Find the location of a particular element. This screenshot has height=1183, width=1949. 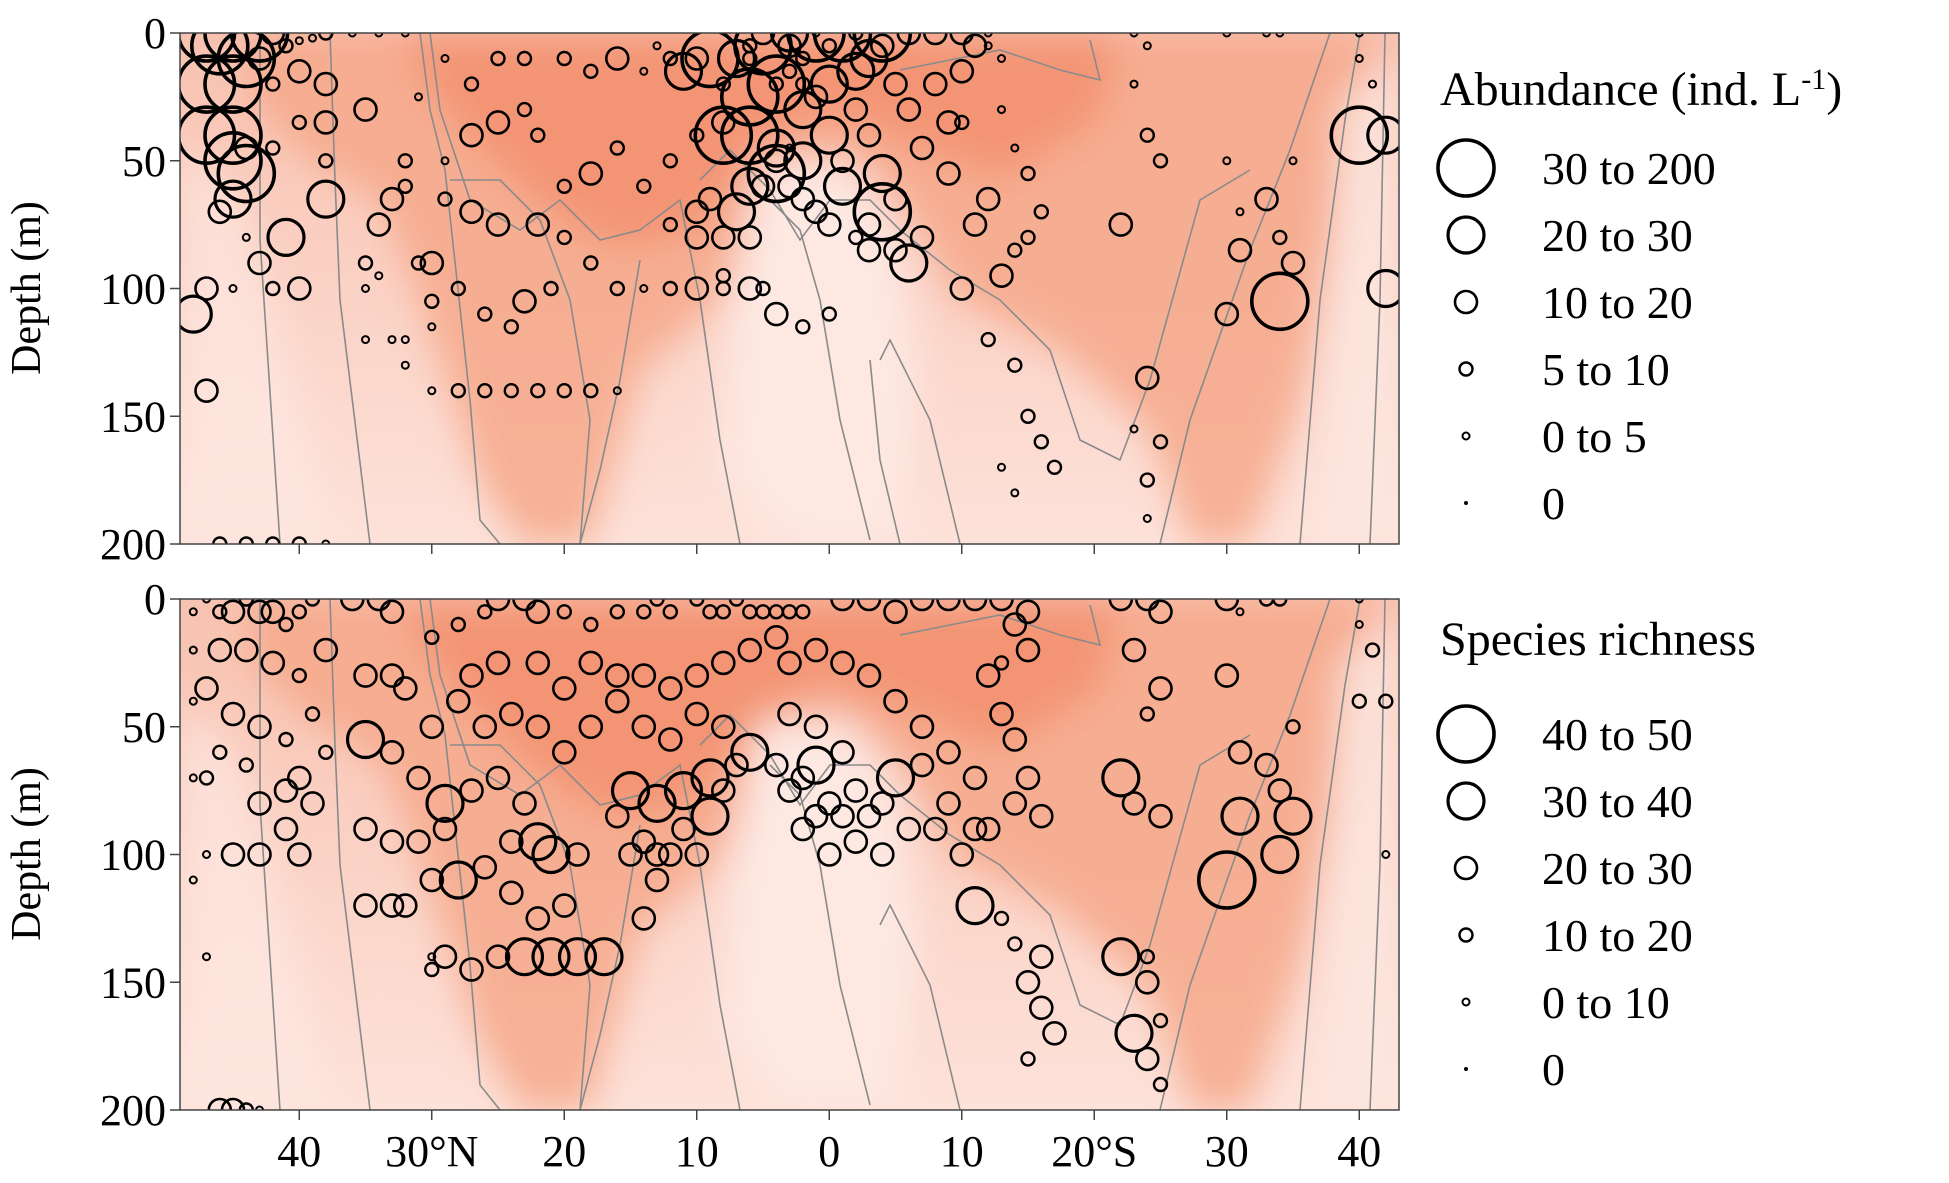

legend-title-bottom: Species richness is located at coordinates (1598, 639).